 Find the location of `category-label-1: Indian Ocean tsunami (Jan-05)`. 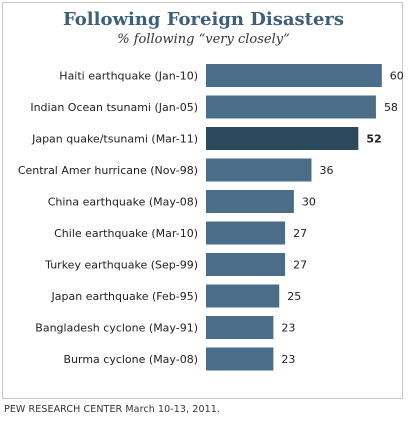

category-label-1: Indian Ocean tsunami (Jan-05) is located at coordinates (114, 107).